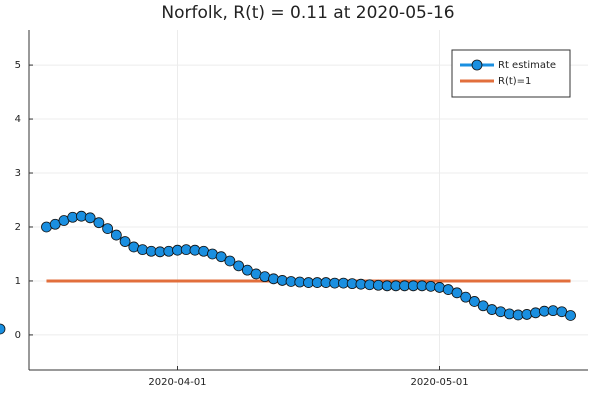 The image size is (600, 400). I want to click on x-tick-label: 2020-04-01, so click(177, 382).